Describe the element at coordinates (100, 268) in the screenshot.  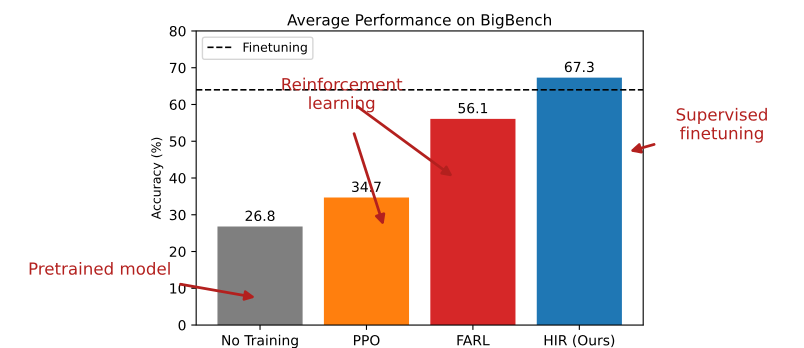
I see `text: Pretrained model` at that location.